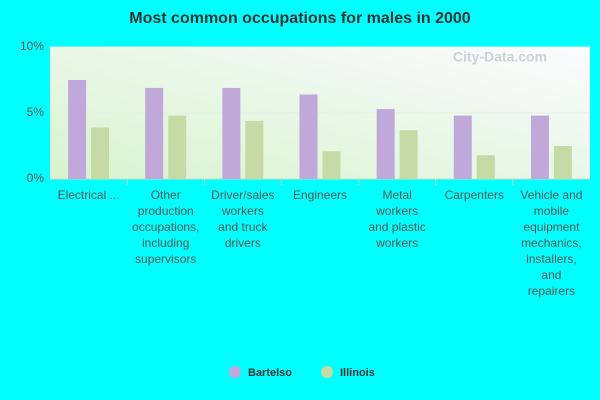 This screenshot has height=400, width=600. I want to click on x-tick-label: occupations,, so click(165, 227).